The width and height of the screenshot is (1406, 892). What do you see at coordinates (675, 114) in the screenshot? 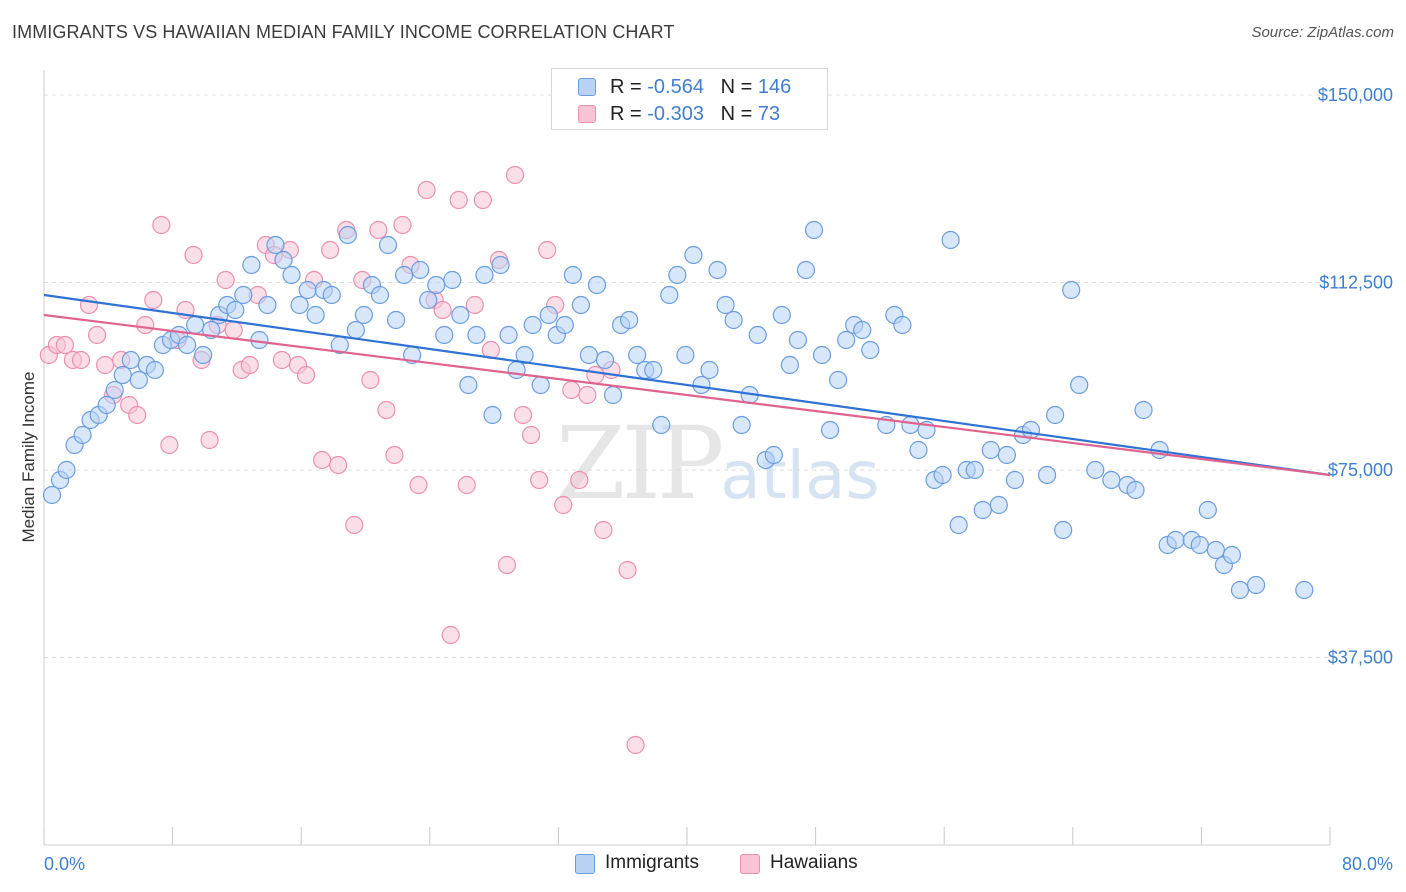
I see `hawaiians-r-value: -0.303` at bounding box center [675, 114].